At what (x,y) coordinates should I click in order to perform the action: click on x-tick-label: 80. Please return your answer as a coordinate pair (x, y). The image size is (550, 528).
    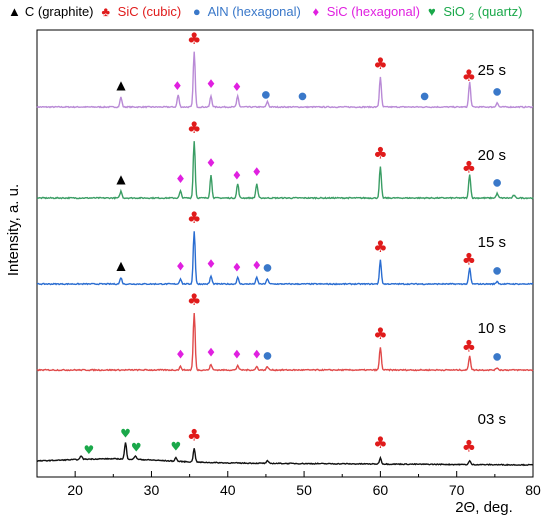
    Looking at the image, I should click on (533, 490).